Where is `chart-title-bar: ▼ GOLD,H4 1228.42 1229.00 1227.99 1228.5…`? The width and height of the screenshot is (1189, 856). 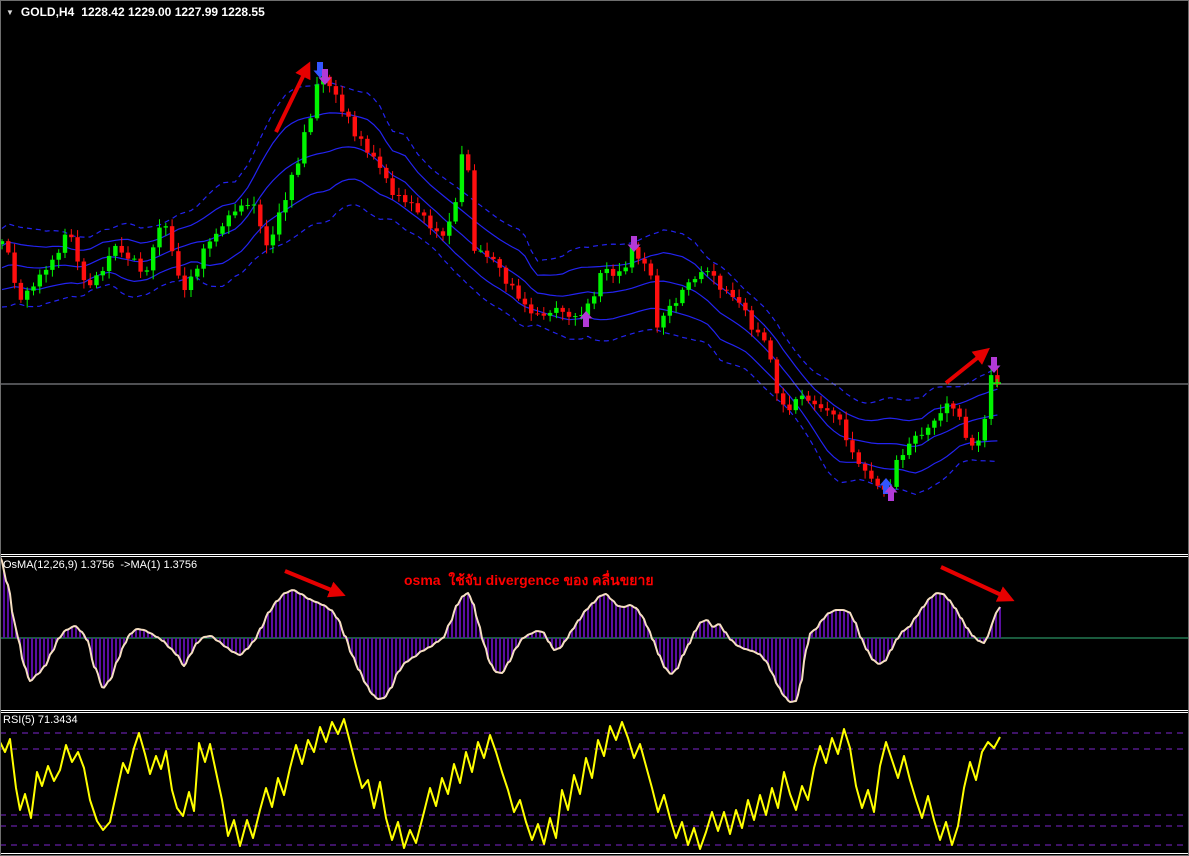
chart-title-bar: ▼ GOLD,H4 1228.42 1229.00 1227.99 1228.5… is located at coordinates (135, 12).